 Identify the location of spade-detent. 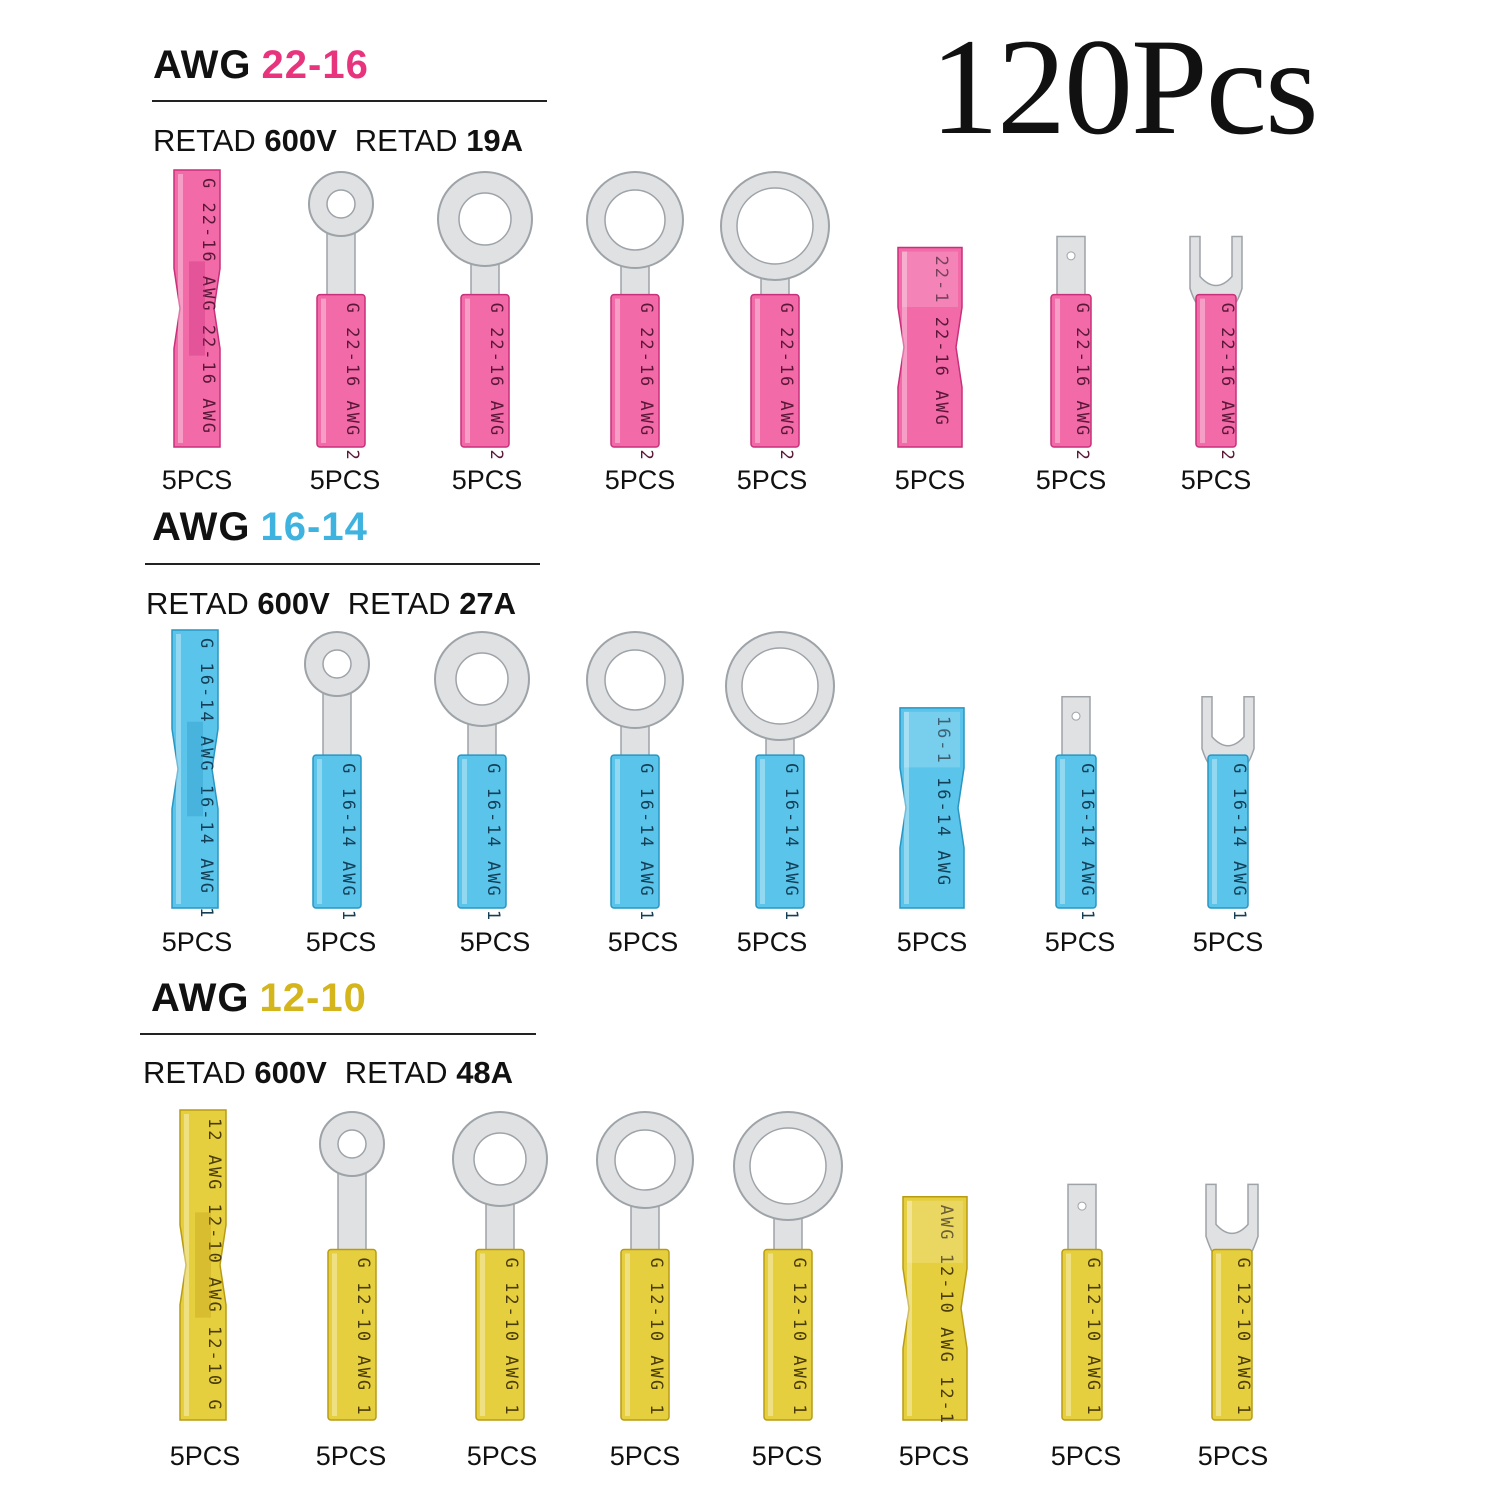
(1071, 256).